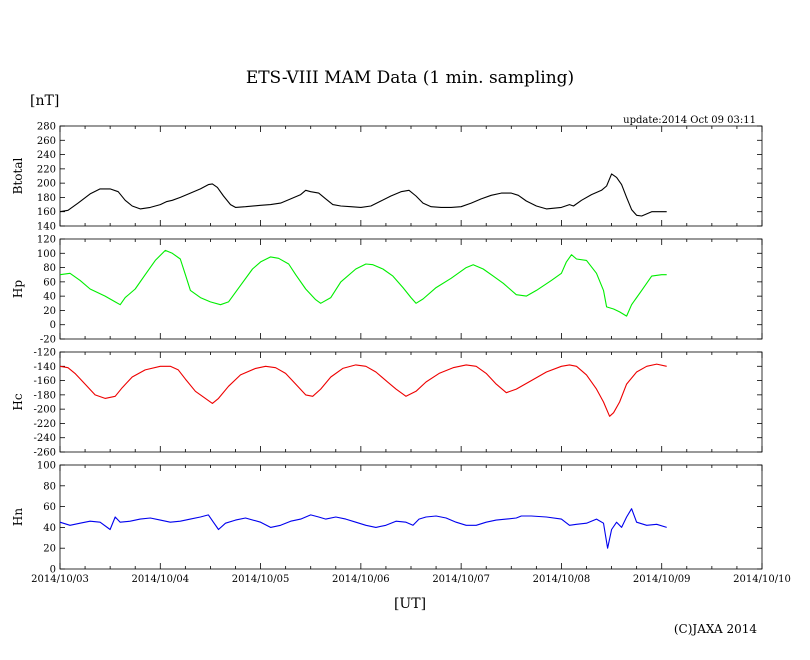  I want to click on y-tick-label: -160, so click(45, 381).